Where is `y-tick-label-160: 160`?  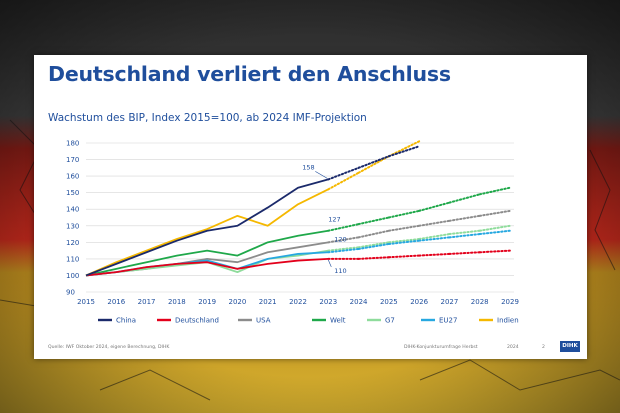
y-tick-label-160: 160 is located at coordinates (72, 177).